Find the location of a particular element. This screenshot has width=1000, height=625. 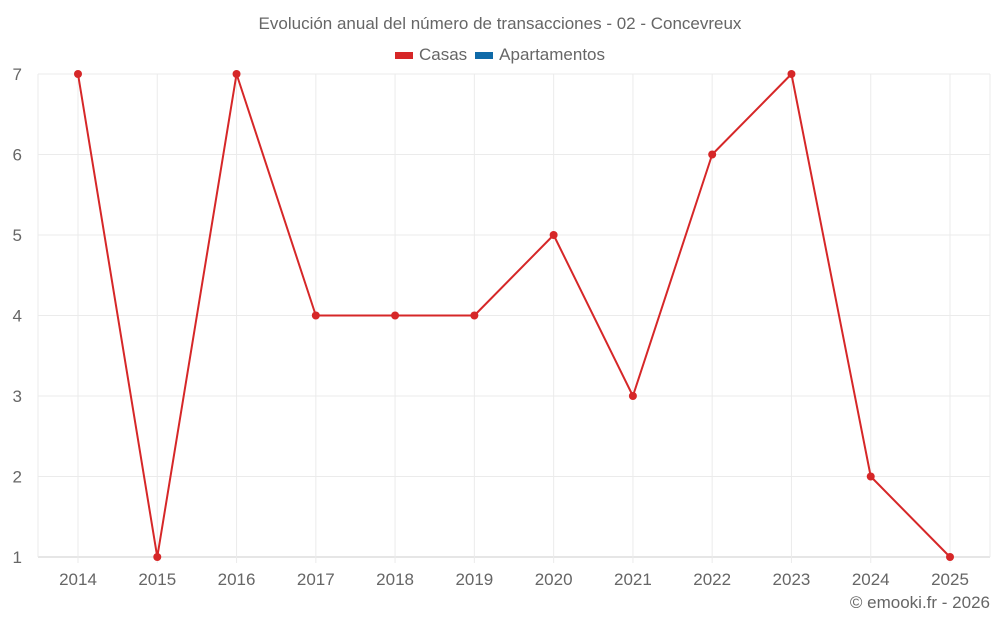

legend-item-casas: Casas is located at coordinates (431, 55).